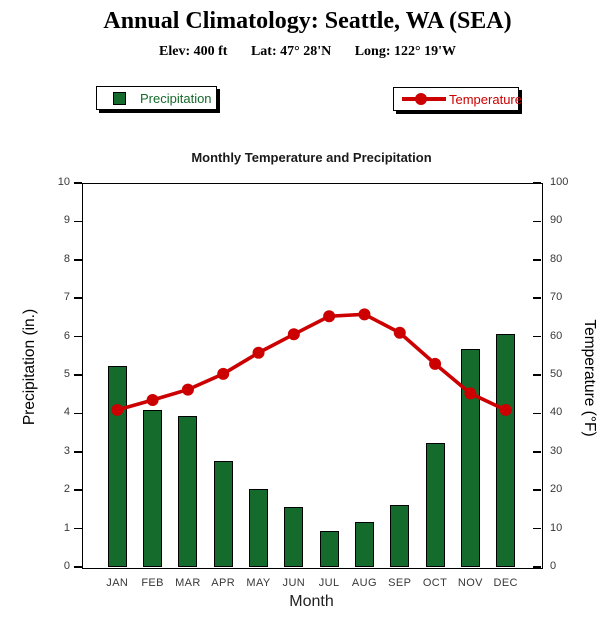 Image resolution: width=615 pixels, height=636 pixels. What do you see at coordinates (66, 566) in the screenshot?
I see `left-axis-tick-label: 0` at bounding box center [66, 566].